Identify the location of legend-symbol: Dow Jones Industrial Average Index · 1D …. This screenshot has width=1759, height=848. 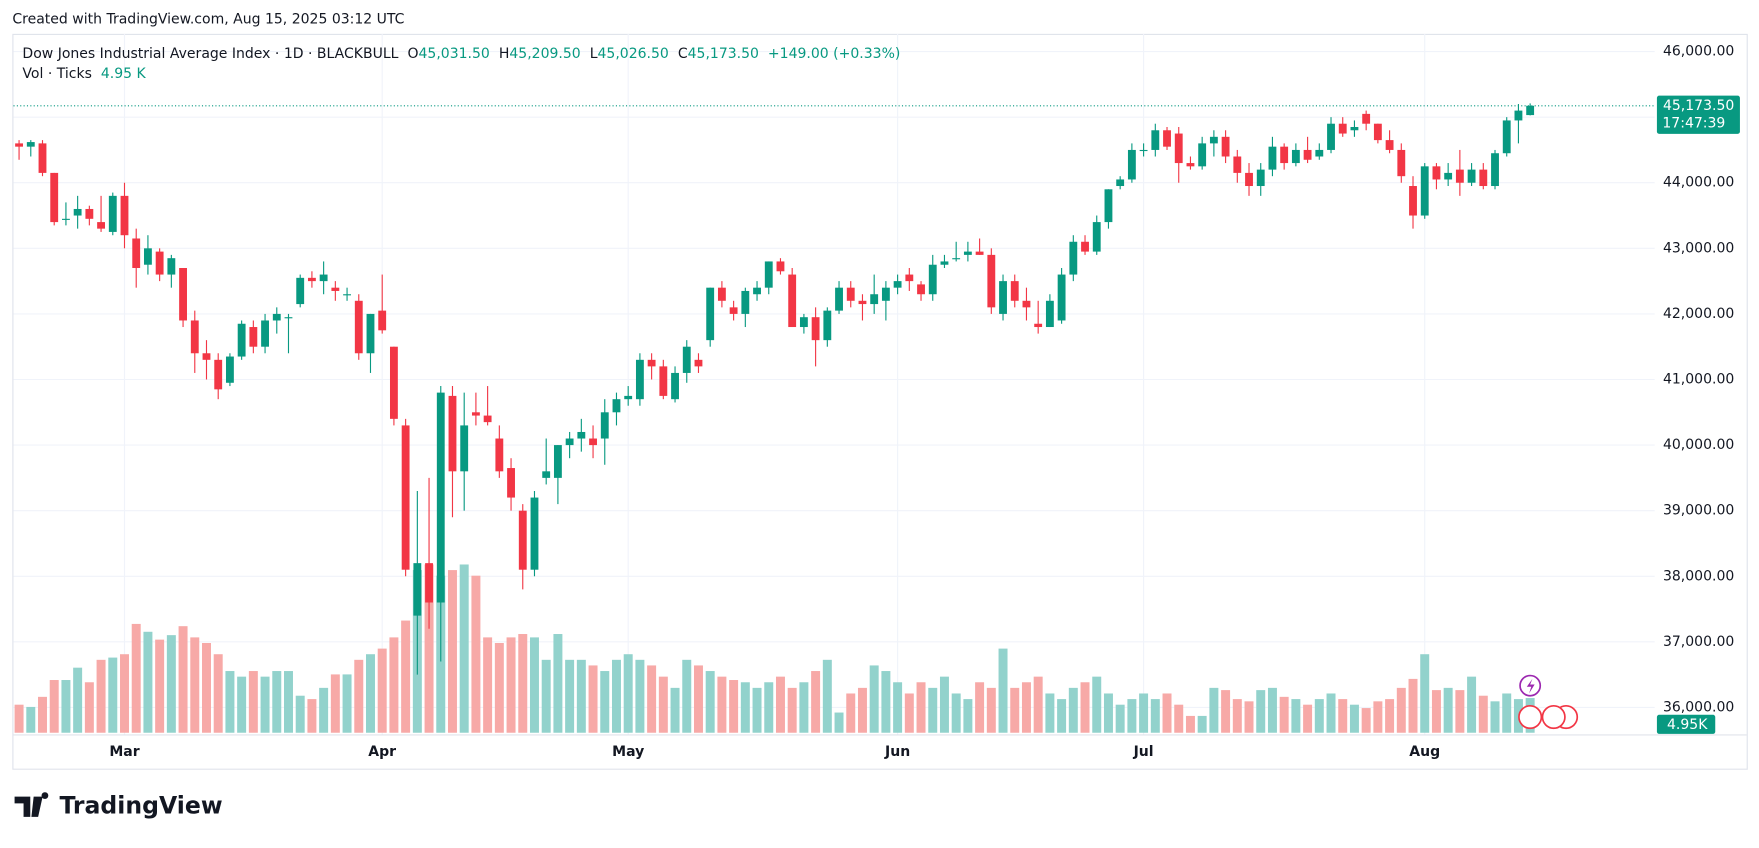
(210, 54).